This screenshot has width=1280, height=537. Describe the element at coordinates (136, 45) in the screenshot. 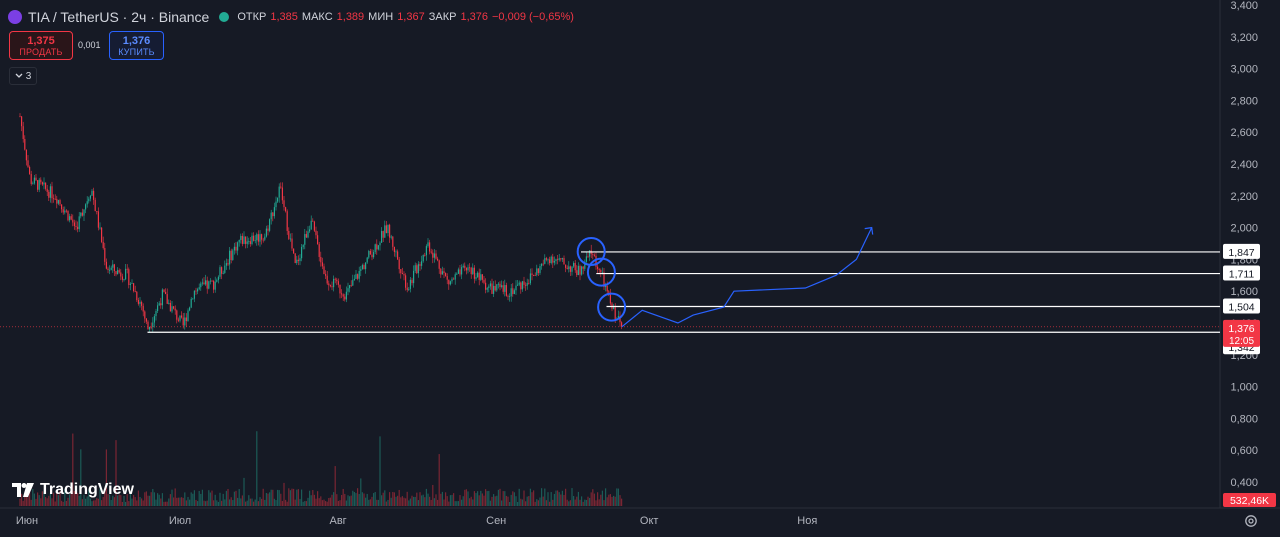

I see `buy-button: 1,376 КУПИТЬ` at that location.